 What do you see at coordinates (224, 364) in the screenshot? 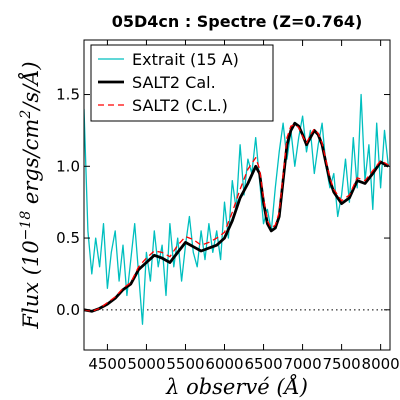
I see `x-tick-label: 6000` at bounding box center [224, 364].